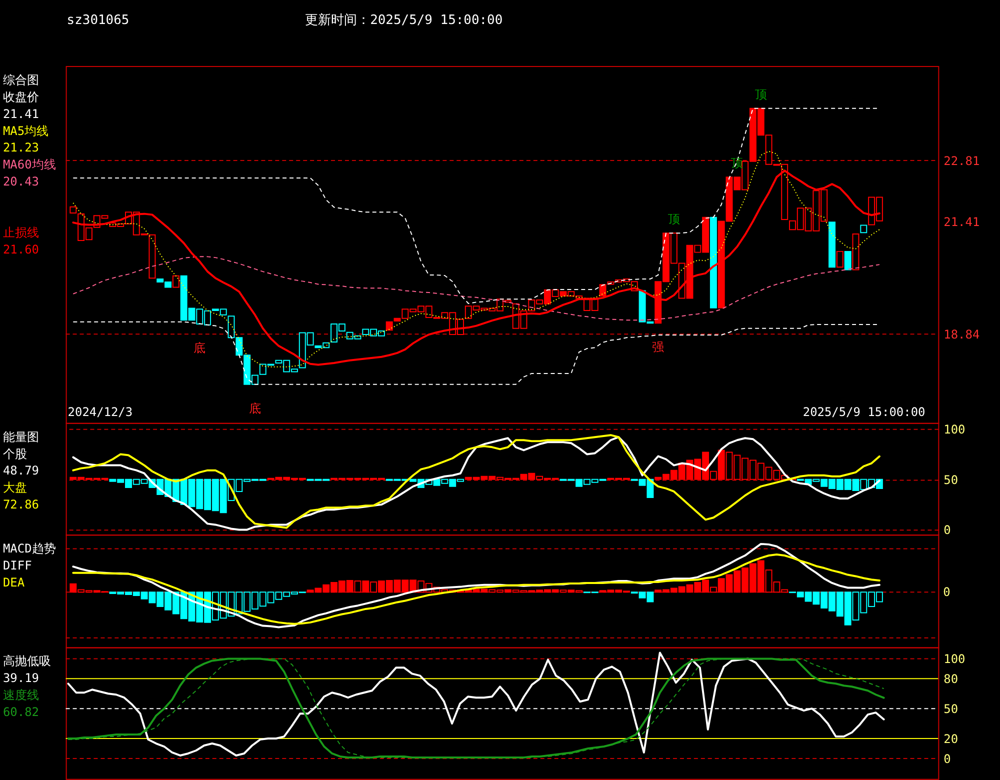  What do you see at coordinates (29, 549) in the screenshot?
I see `chart-title: MACD趋势` at bounding box center [29, 549].